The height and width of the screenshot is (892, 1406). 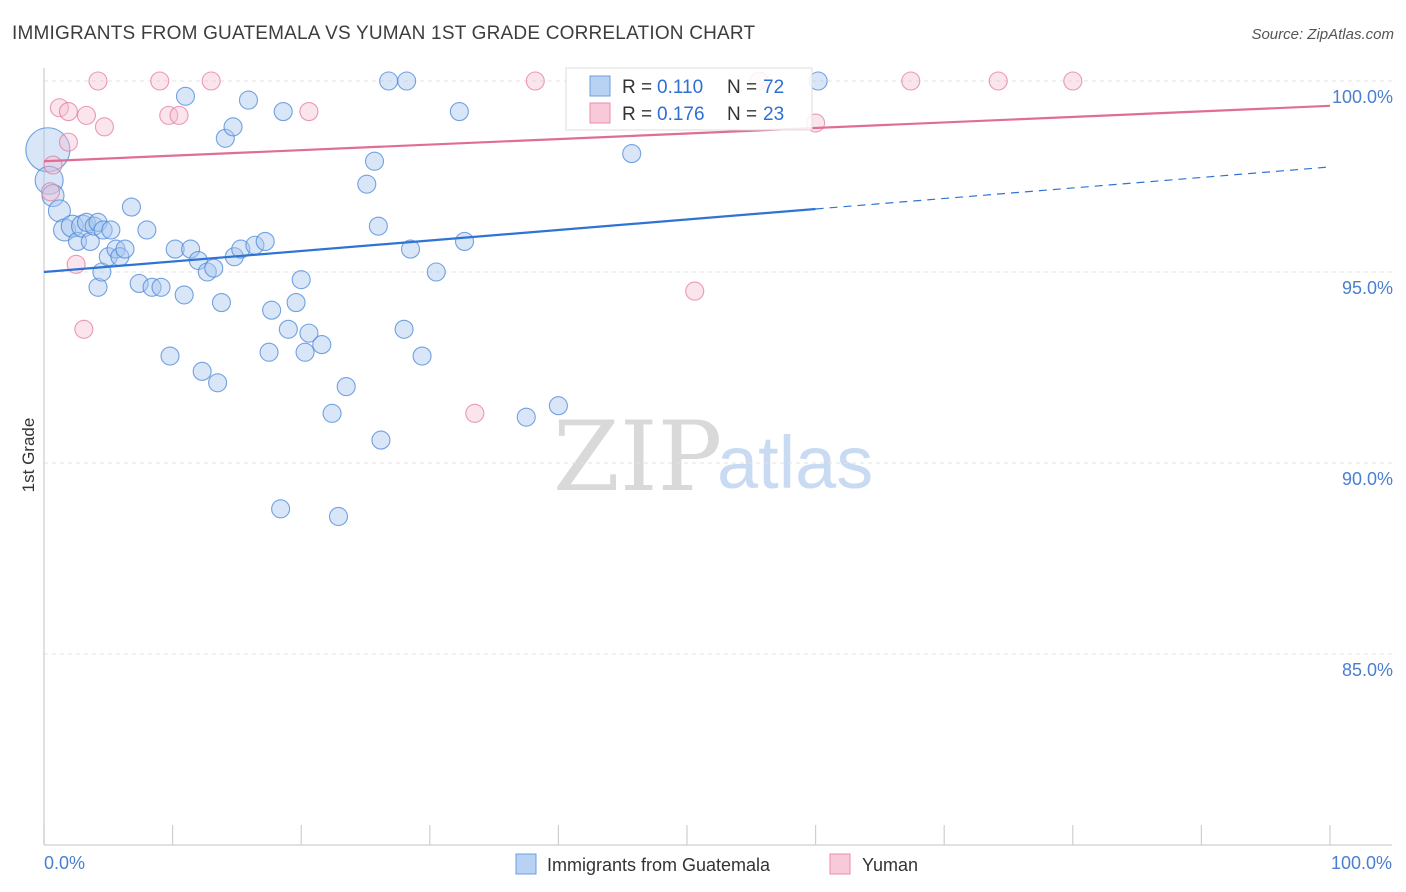 I want to click on x-tick-label-right: 100.0%, so click(x=1361, y=863).